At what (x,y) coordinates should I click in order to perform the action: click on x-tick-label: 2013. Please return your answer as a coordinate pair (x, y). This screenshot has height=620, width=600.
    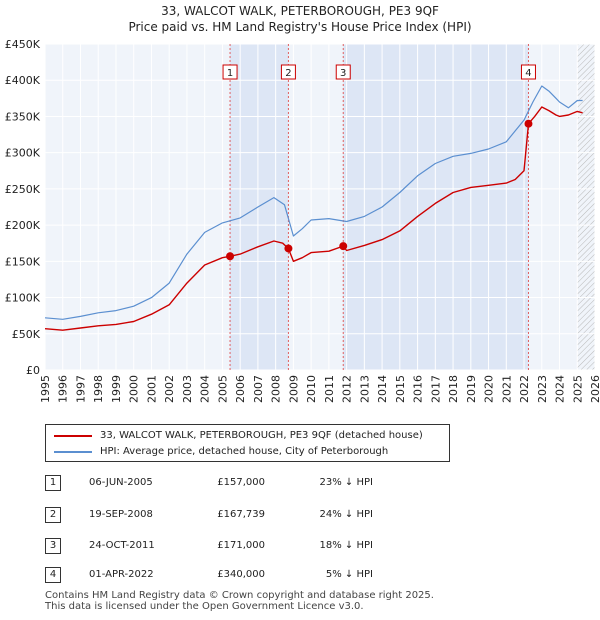
    Looking at the image, I should click on (364, 389).